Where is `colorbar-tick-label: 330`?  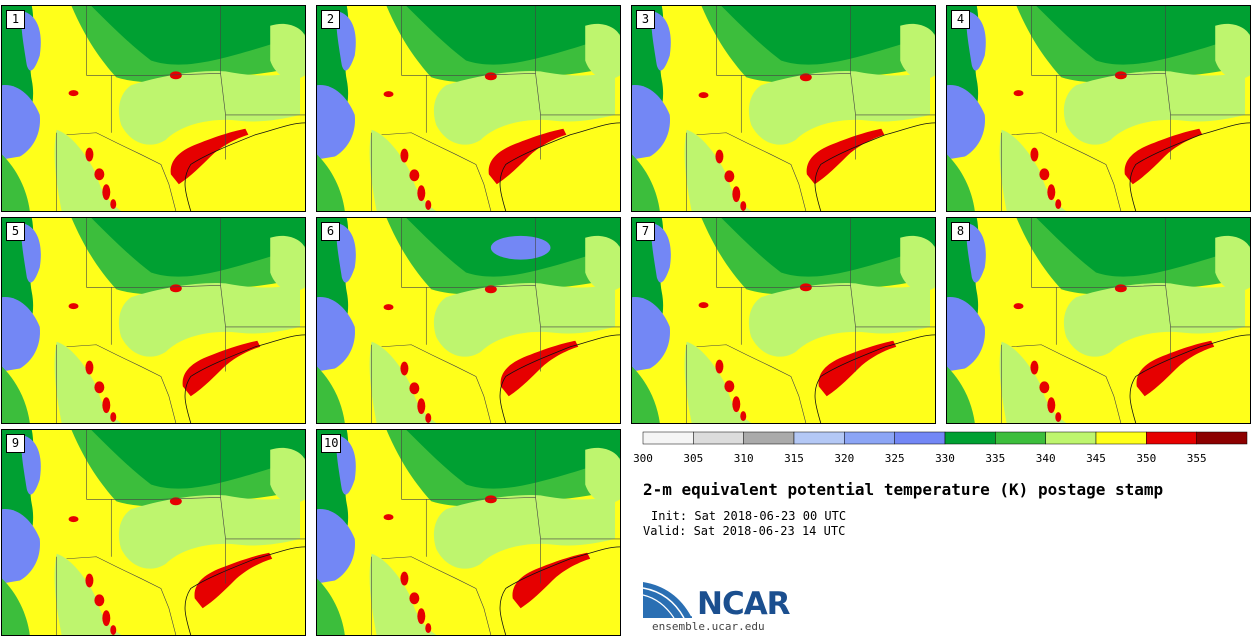 colorbar-tick-label: 330 is located at coordinates (945, 458).